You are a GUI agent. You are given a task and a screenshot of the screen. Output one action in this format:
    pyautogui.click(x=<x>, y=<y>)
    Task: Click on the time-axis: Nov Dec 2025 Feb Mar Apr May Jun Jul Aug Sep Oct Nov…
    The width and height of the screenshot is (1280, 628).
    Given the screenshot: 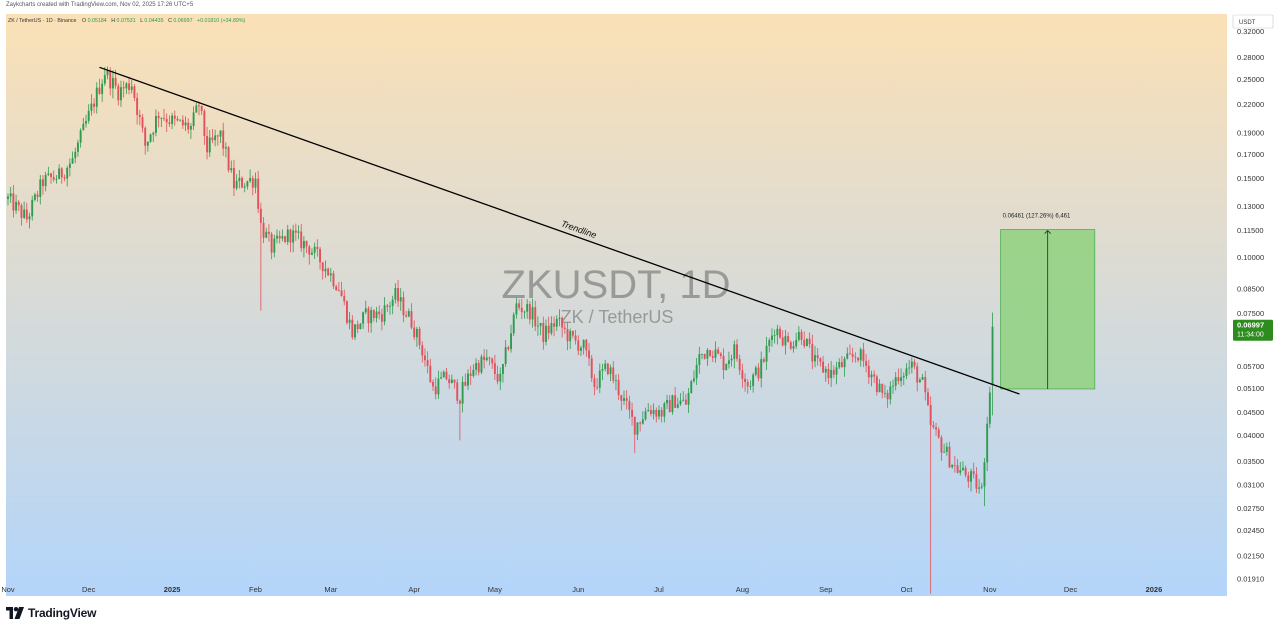 What is the action you would take?
    pyautogui.click(x=581, y=589)
    